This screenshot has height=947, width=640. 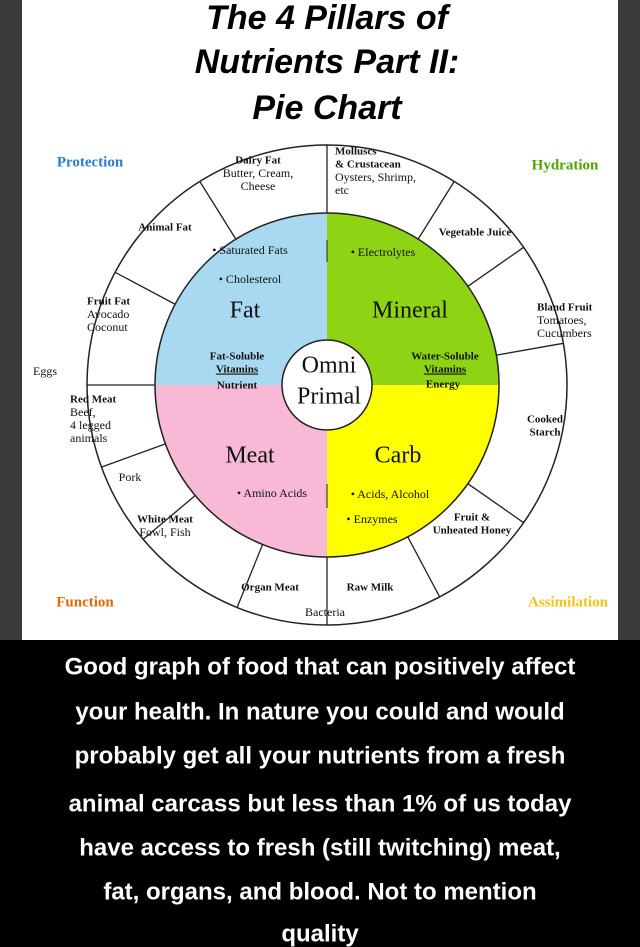 What do you see at coordinates (342, 190) in the screenshot?
I see `outer-text: etc` at bounding box center [342, 190].